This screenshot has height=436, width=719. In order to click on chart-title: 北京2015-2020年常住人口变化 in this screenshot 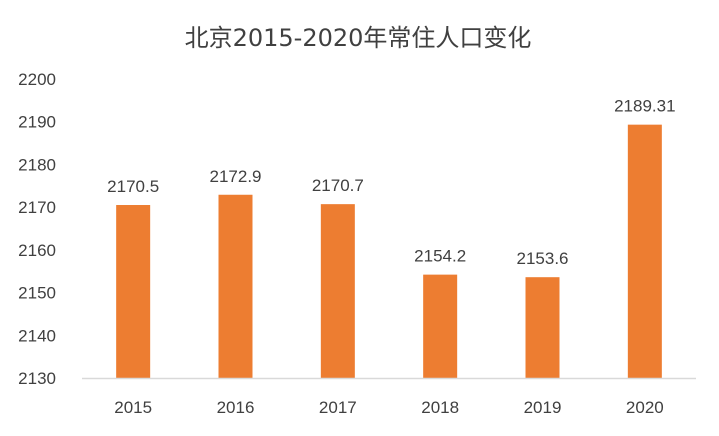, I will do `click(358, 38)`.